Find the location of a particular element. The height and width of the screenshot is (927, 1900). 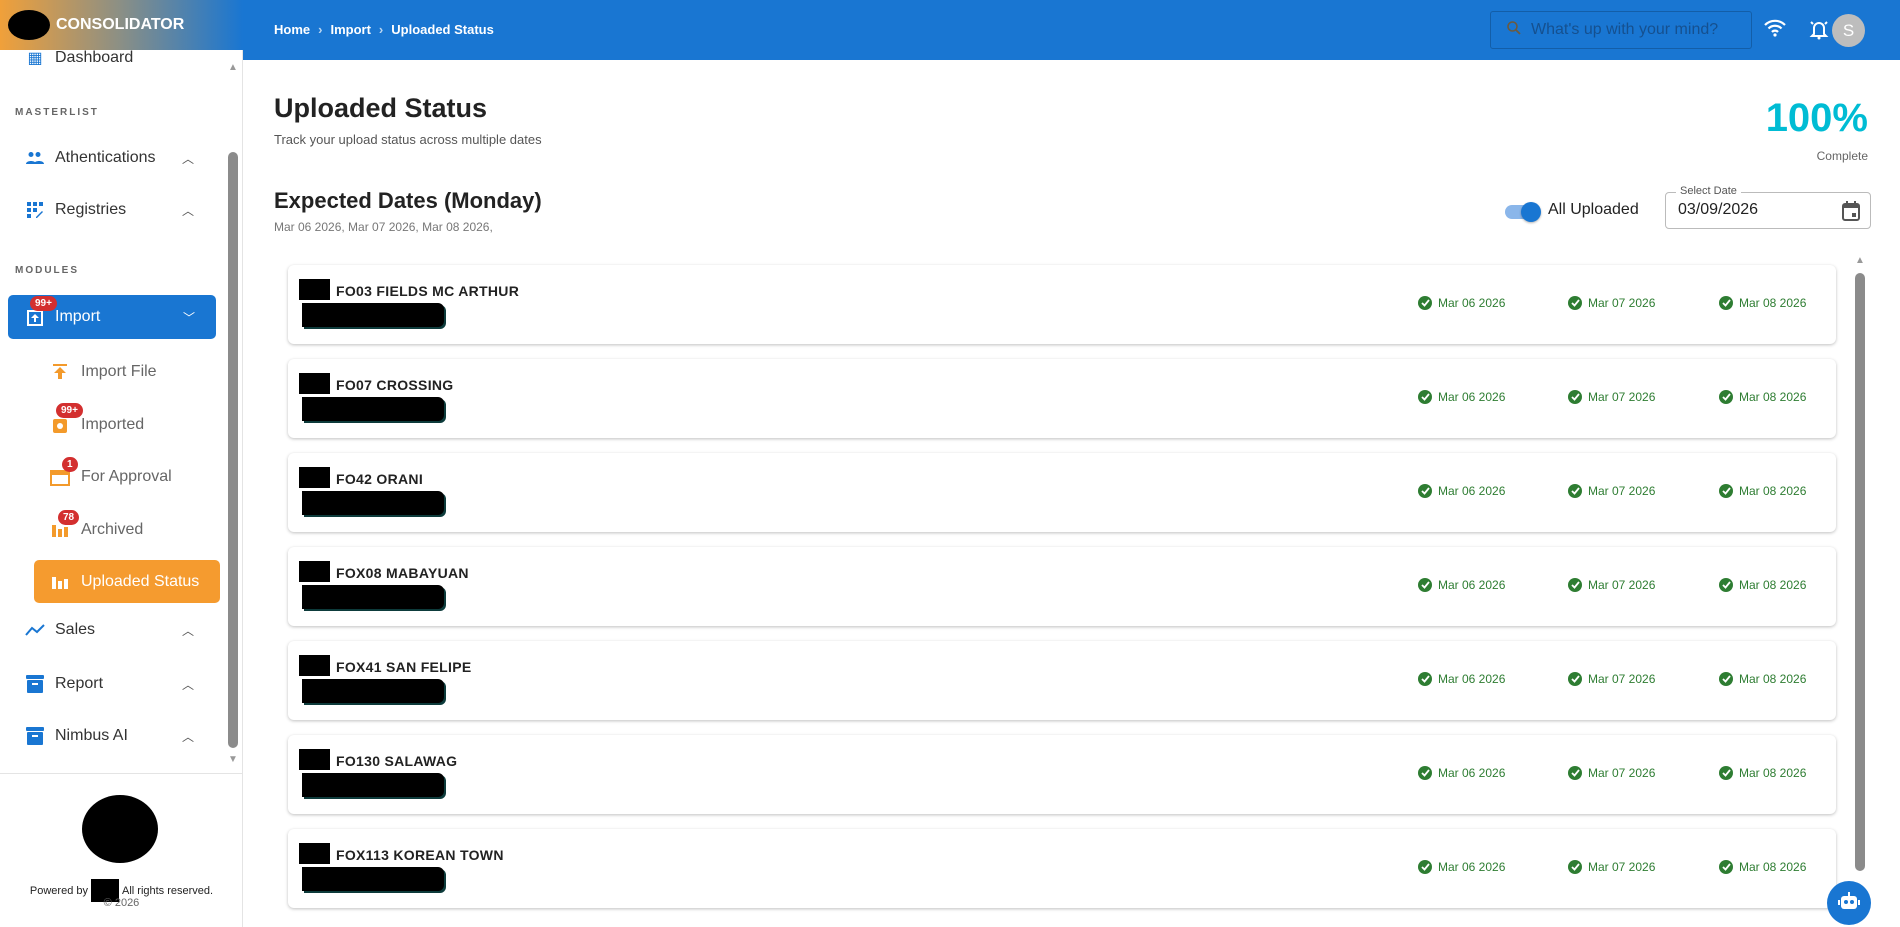

page-title: Uploaded Status is located at coordinates (381, 108).